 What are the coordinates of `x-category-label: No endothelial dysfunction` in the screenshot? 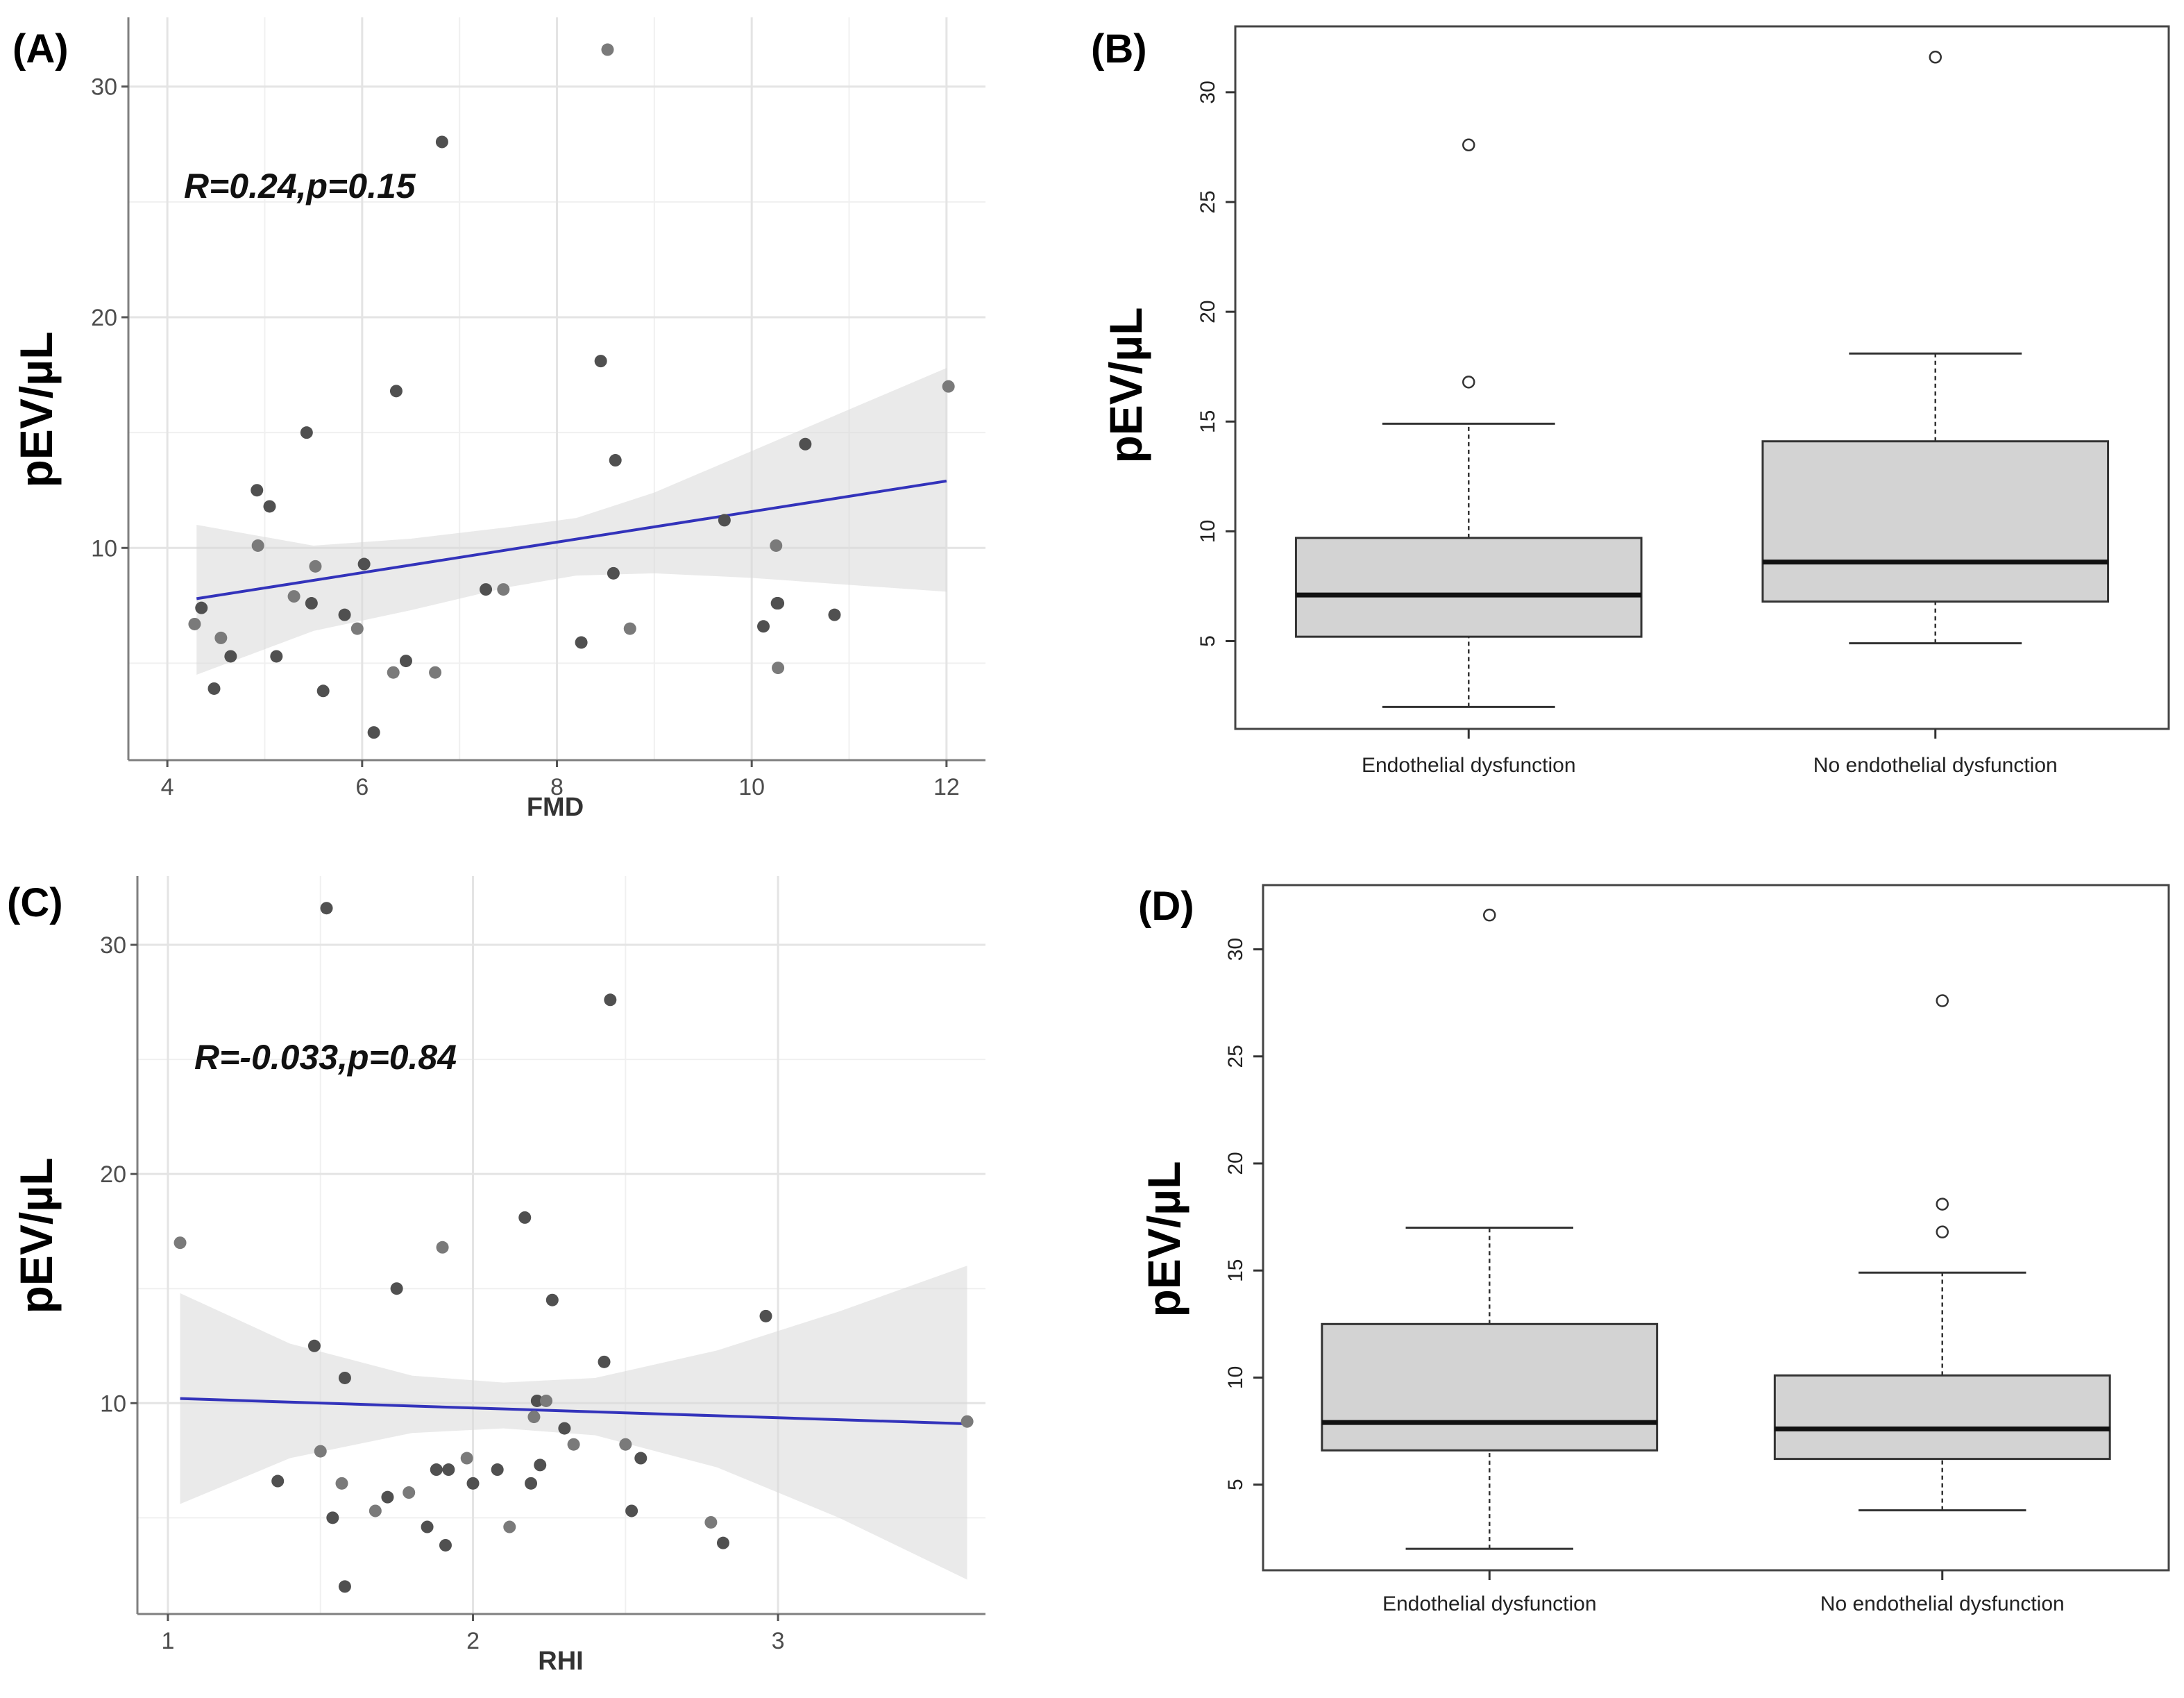 It's located at (1942, 1603).